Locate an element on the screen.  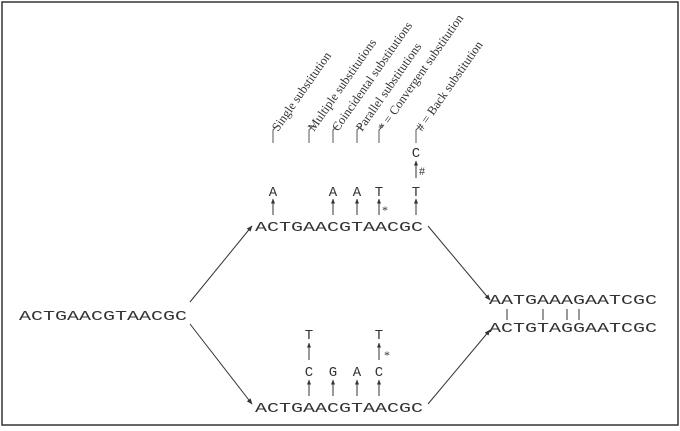
lower-sub-t1: T is located at coordinates (309, 336).